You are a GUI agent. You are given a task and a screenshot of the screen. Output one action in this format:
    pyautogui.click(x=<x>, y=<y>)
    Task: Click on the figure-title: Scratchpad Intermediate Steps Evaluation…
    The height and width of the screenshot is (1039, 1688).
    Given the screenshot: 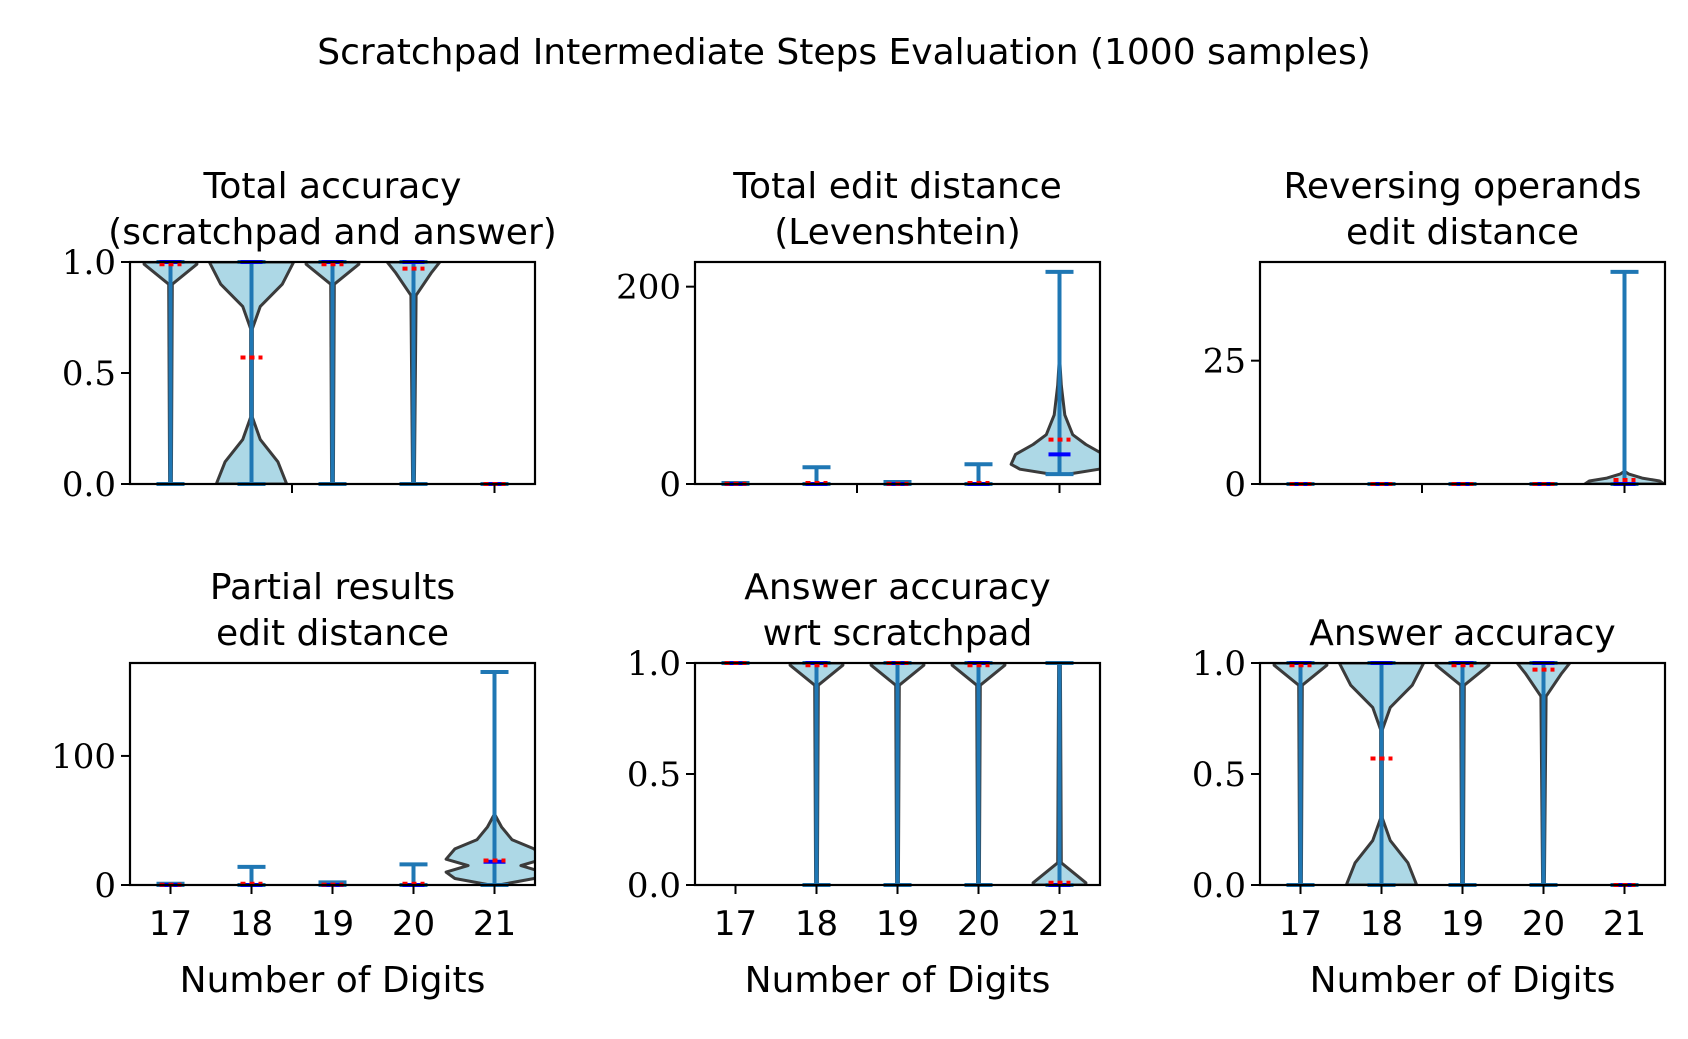 What is the action you would take?
    pyautogui.click(x=844, y=52)
    